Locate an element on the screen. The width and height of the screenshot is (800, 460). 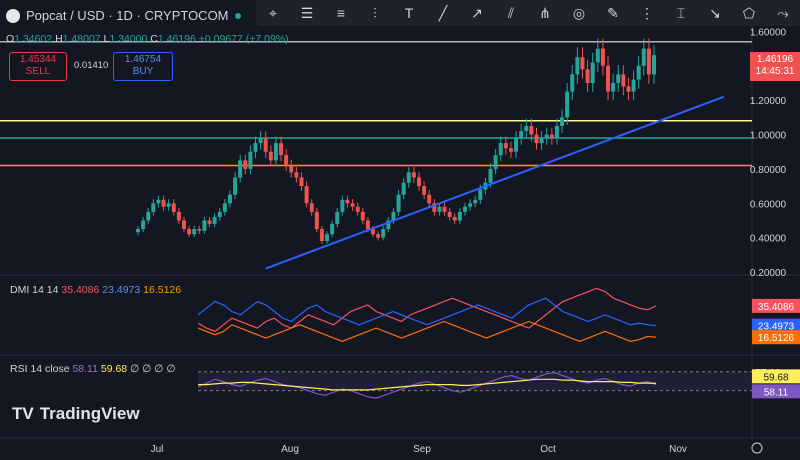
high-value: 1.48007 is located at coordinates (81, 39).